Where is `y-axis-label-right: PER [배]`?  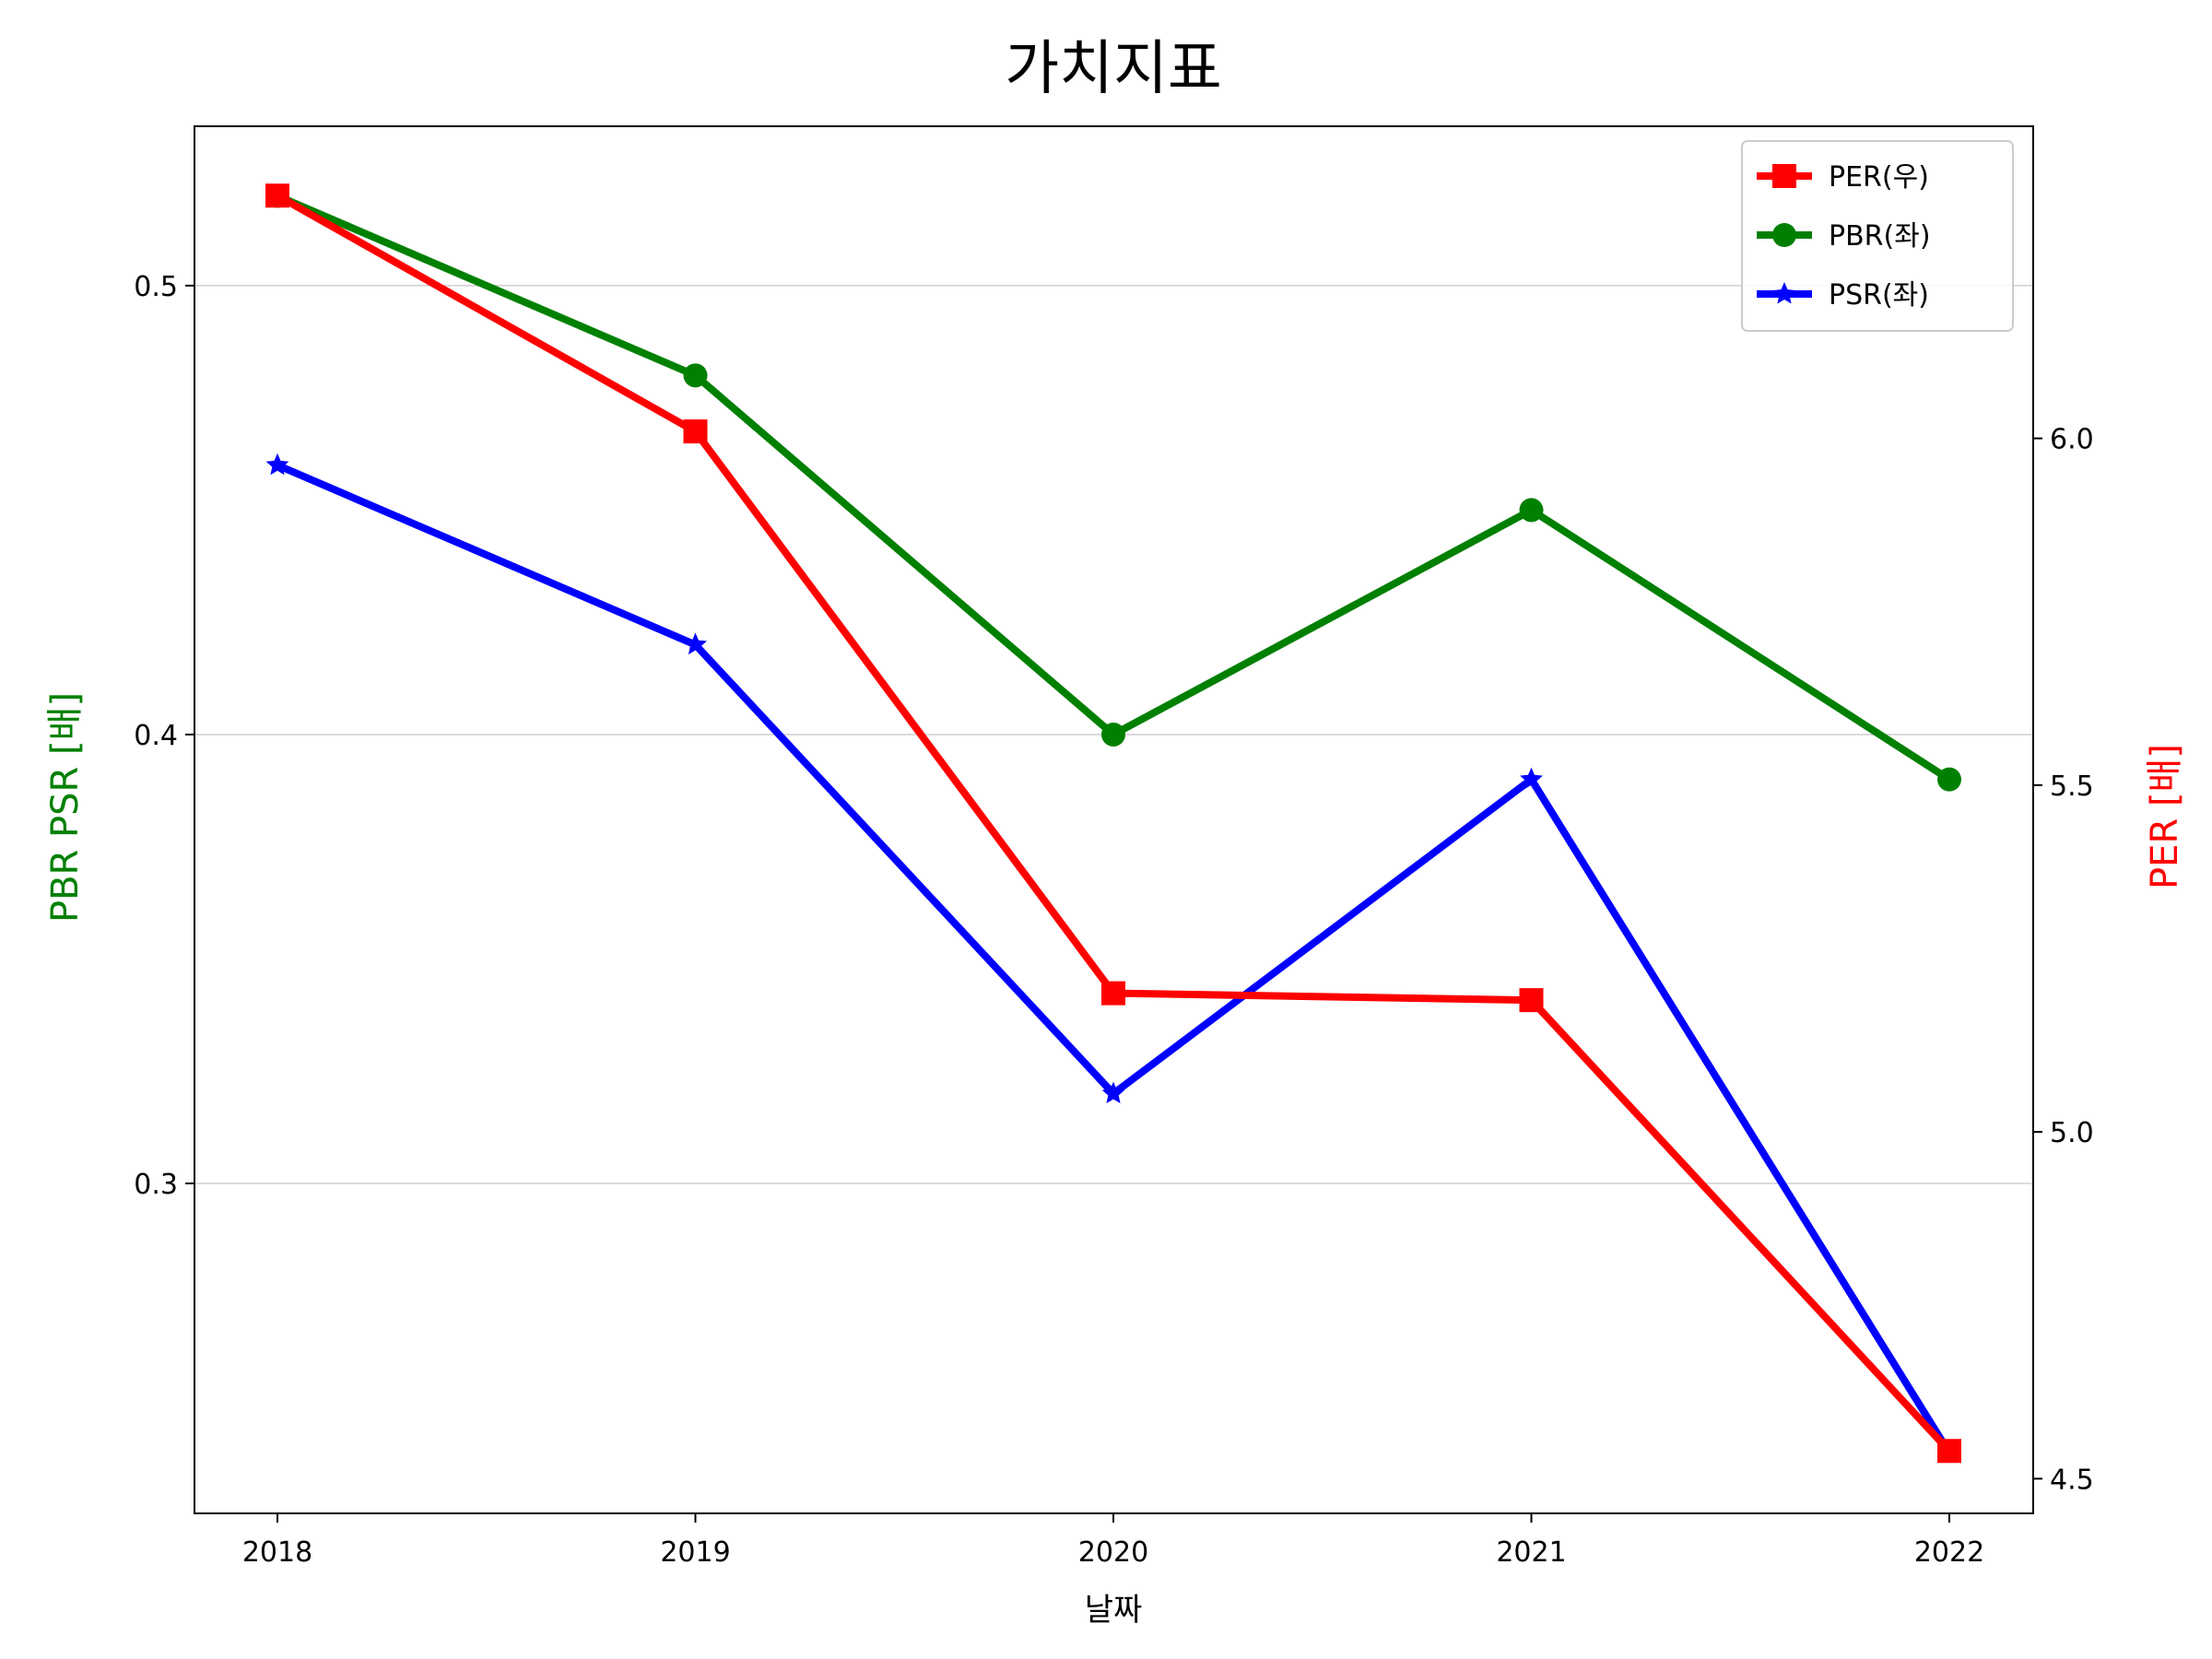 y-axis-label-right: PER [배] is located at coordinates (2165, 816).